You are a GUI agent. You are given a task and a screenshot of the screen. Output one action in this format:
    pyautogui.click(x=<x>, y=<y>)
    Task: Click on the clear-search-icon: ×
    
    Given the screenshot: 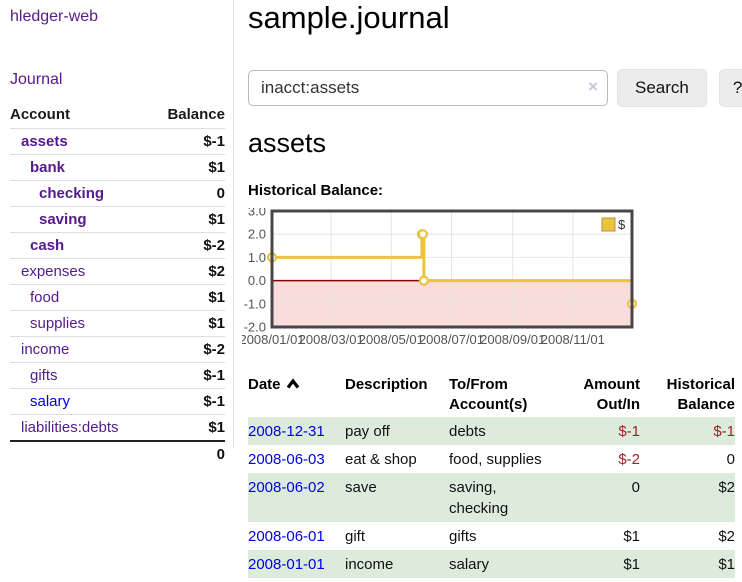 What is the action you would take?
    pyautogui.click(x=593, y=86)
    